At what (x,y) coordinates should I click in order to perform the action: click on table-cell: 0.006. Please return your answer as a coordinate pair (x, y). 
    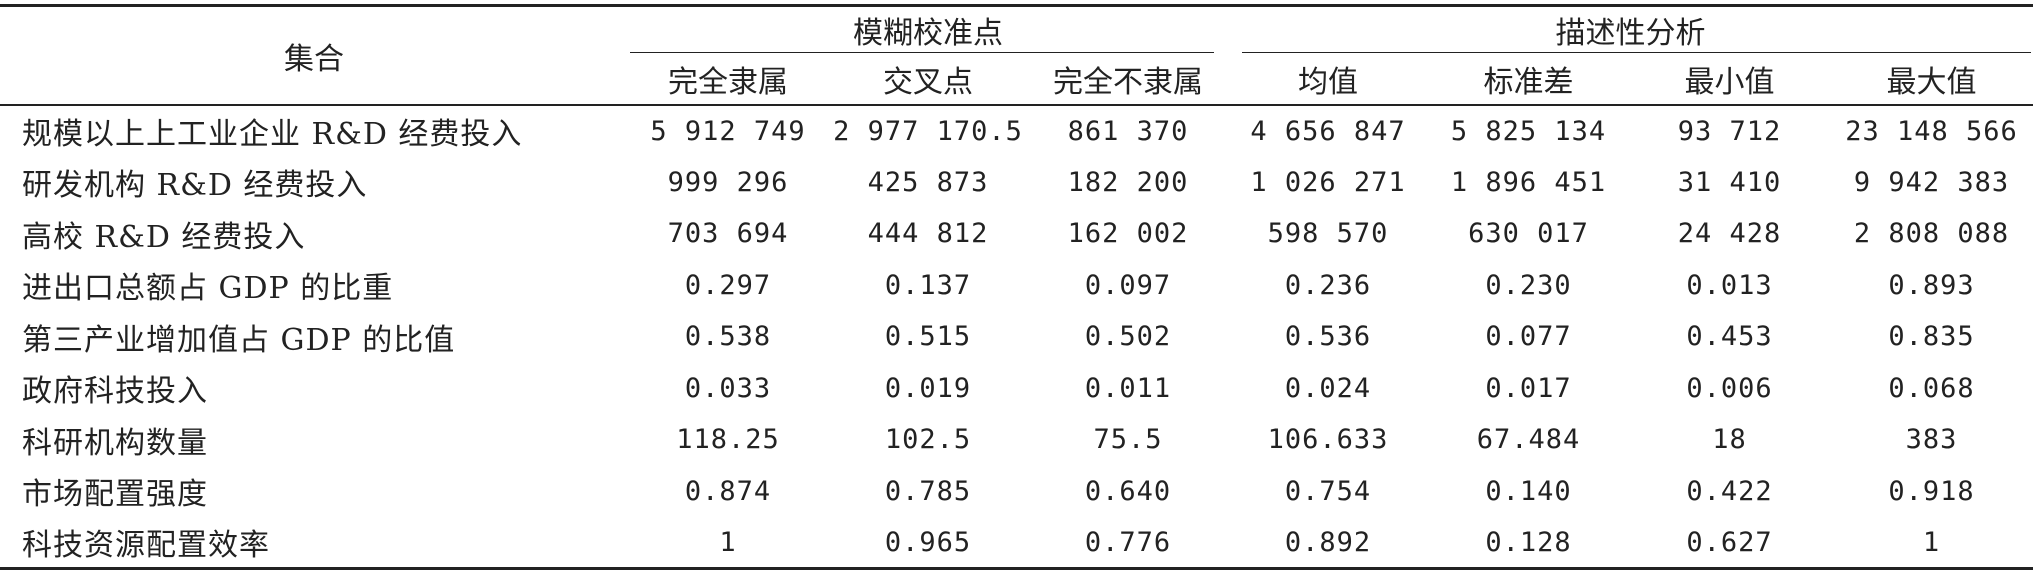
    Looking at the image, I should click on (1729, 388).